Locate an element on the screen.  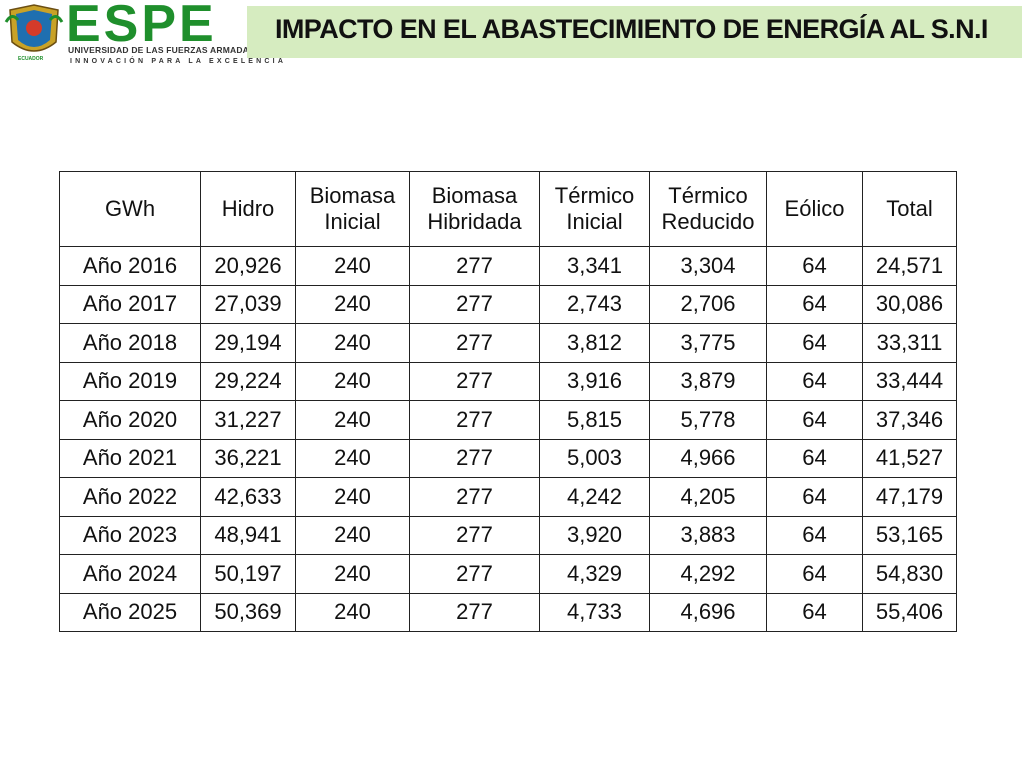
table-cell: 50,197 is located at coordinates (248, 574).